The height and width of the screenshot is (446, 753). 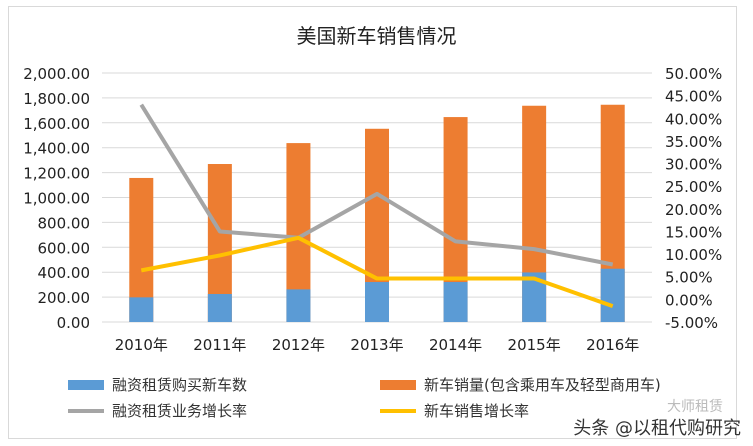 I want to click on legend-item-sales-growth: 新车销售增长率, so click(x=454, y=410).